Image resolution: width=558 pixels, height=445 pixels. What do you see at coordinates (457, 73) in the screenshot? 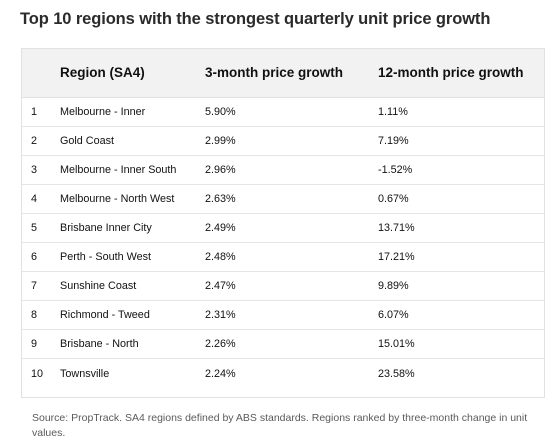
I see `header-twelve-month-growth: 12-month price growth` at bounding box center [457, 73].